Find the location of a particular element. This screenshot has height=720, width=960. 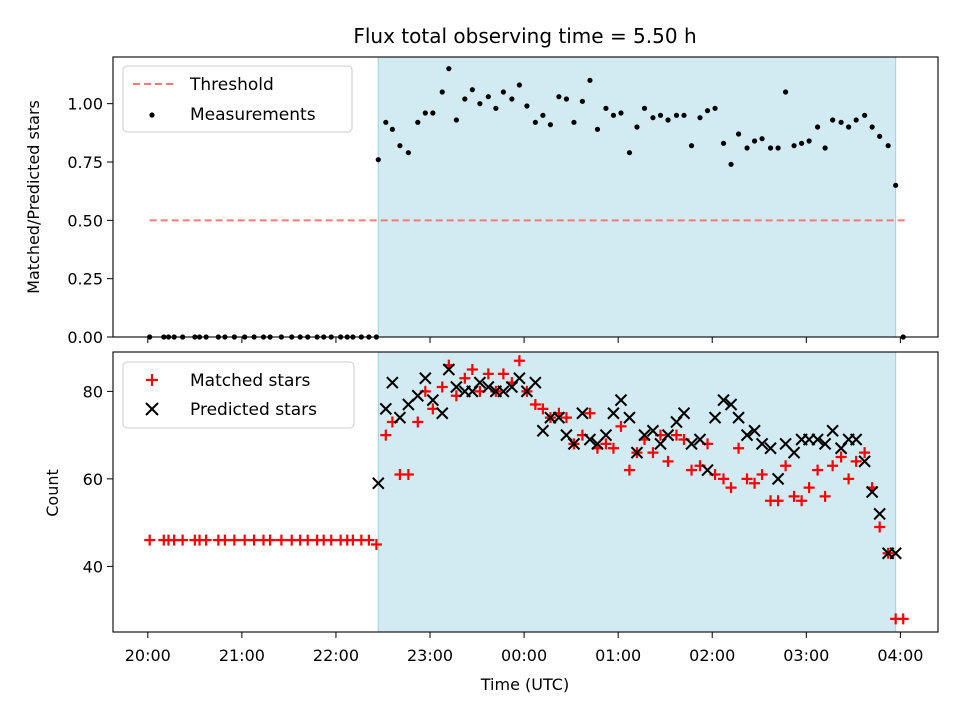

x-tick-label: 02:00 is located at coordinates (712, 655).